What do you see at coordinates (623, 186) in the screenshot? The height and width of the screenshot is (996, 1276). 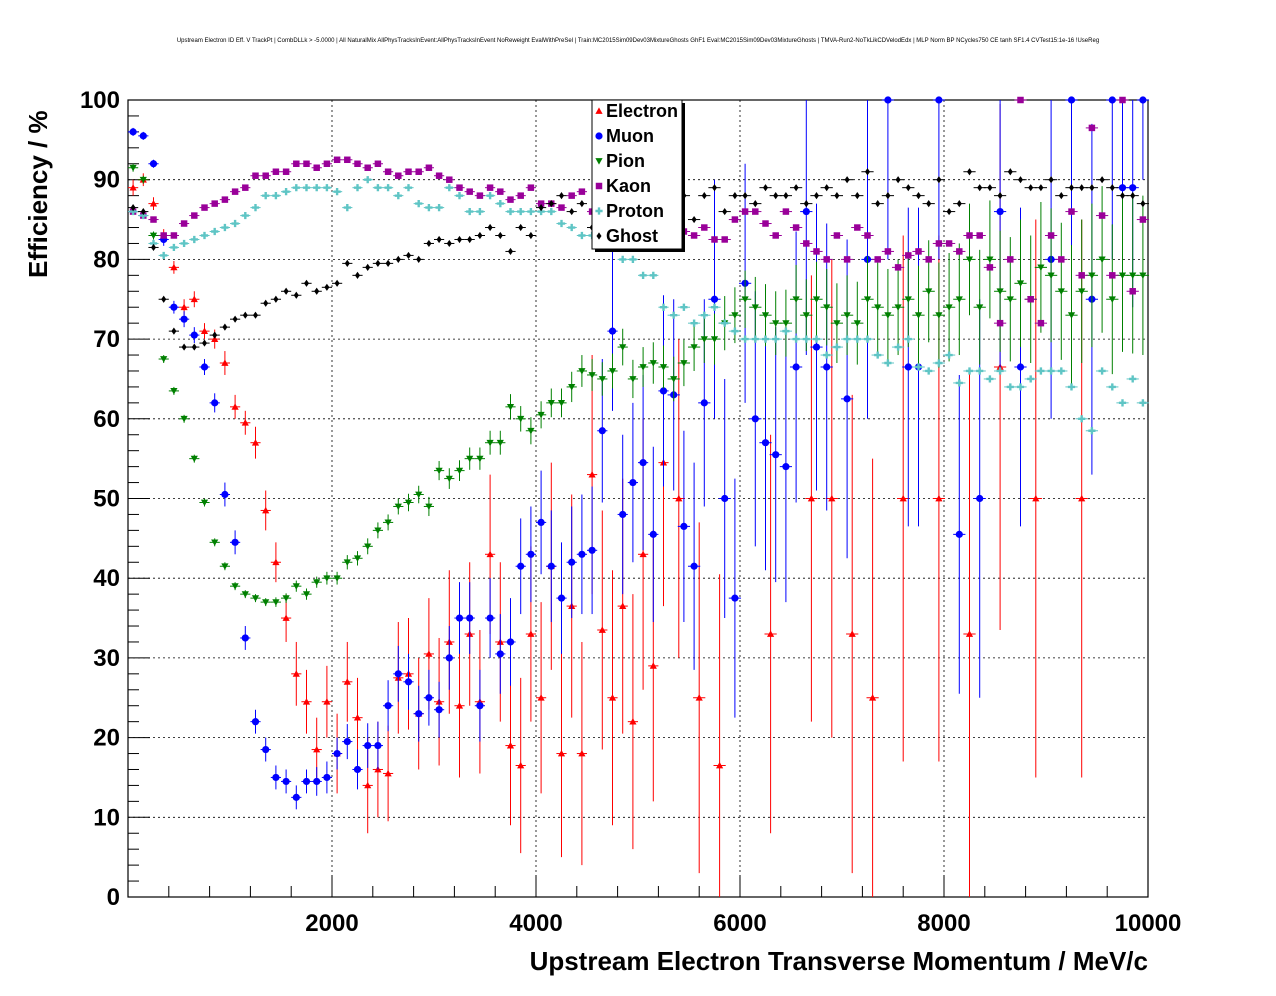 I see `legend-entry-kaon: Kaon` at bounding box center [623, 186].